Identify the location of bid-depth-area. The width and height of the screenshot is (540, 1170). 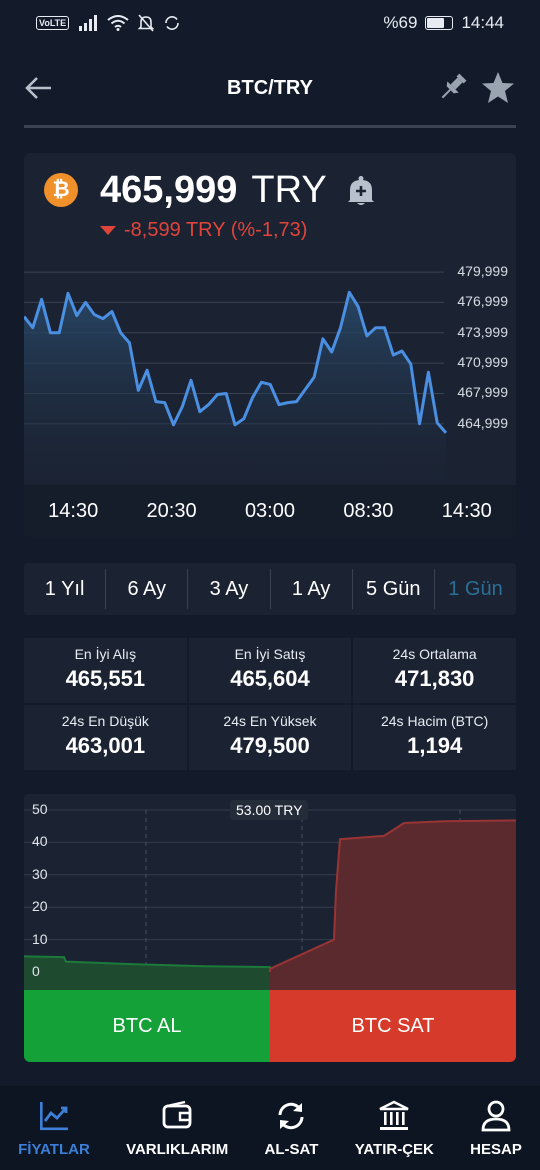
(147, 973).